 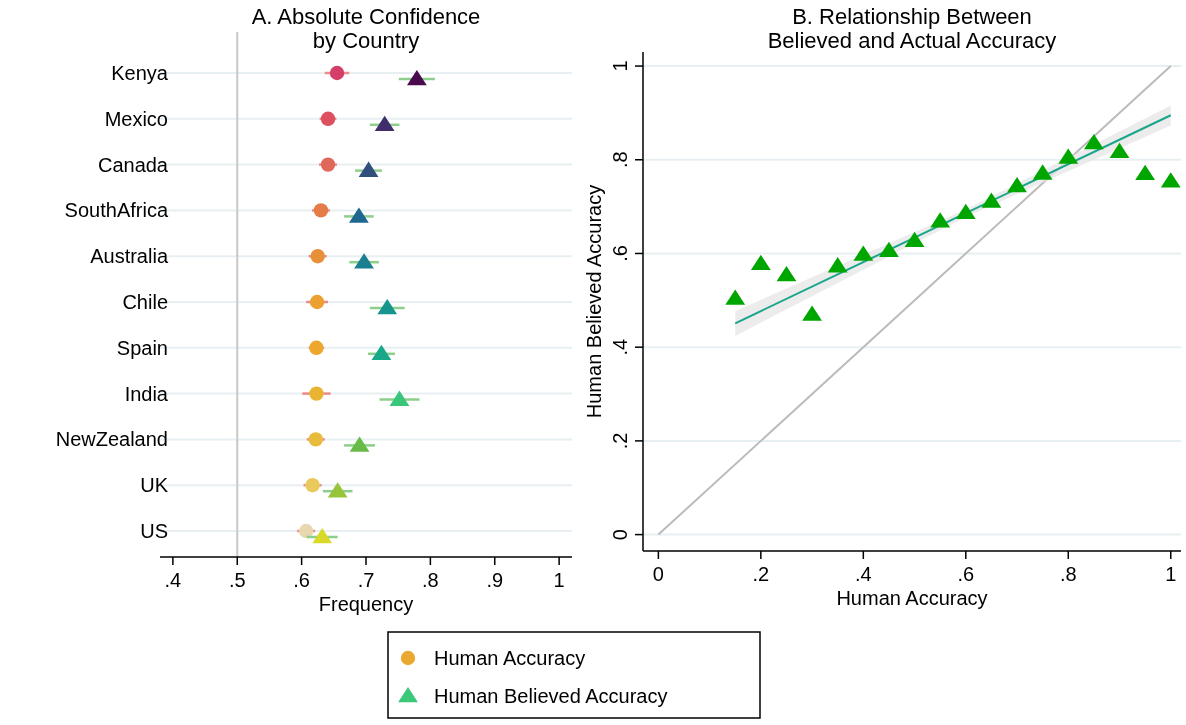 What do you see at coordinates (111, 439) in the screenshot?
I see `y-tick-label: NewZealand` at bounding box center [111, 439].